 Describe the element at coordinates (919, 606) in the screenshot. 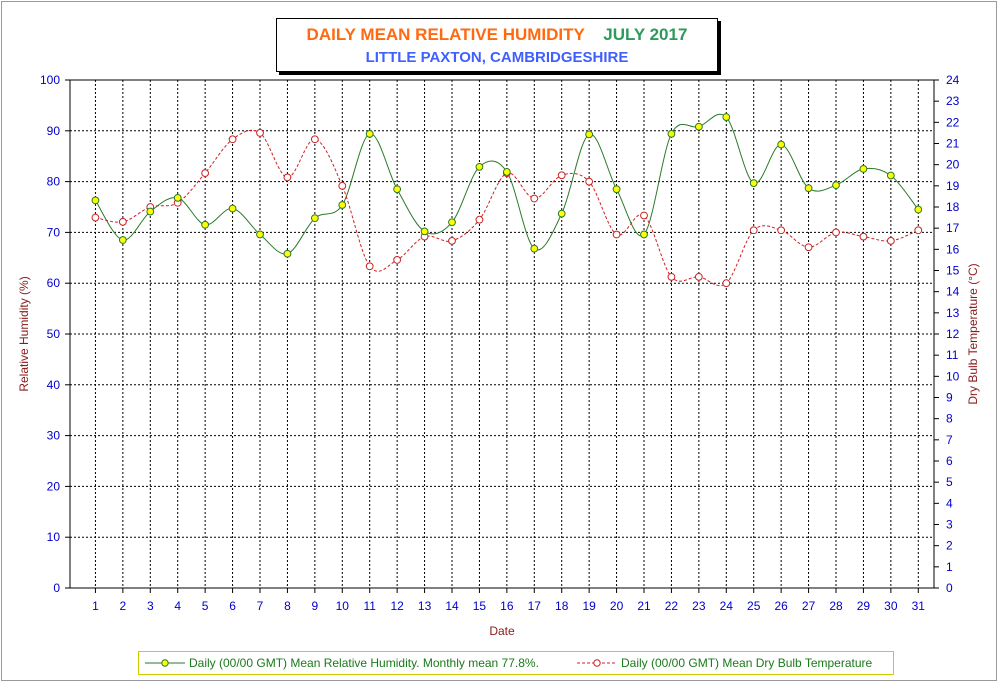

I see `tick-label-x: 31` at that location.